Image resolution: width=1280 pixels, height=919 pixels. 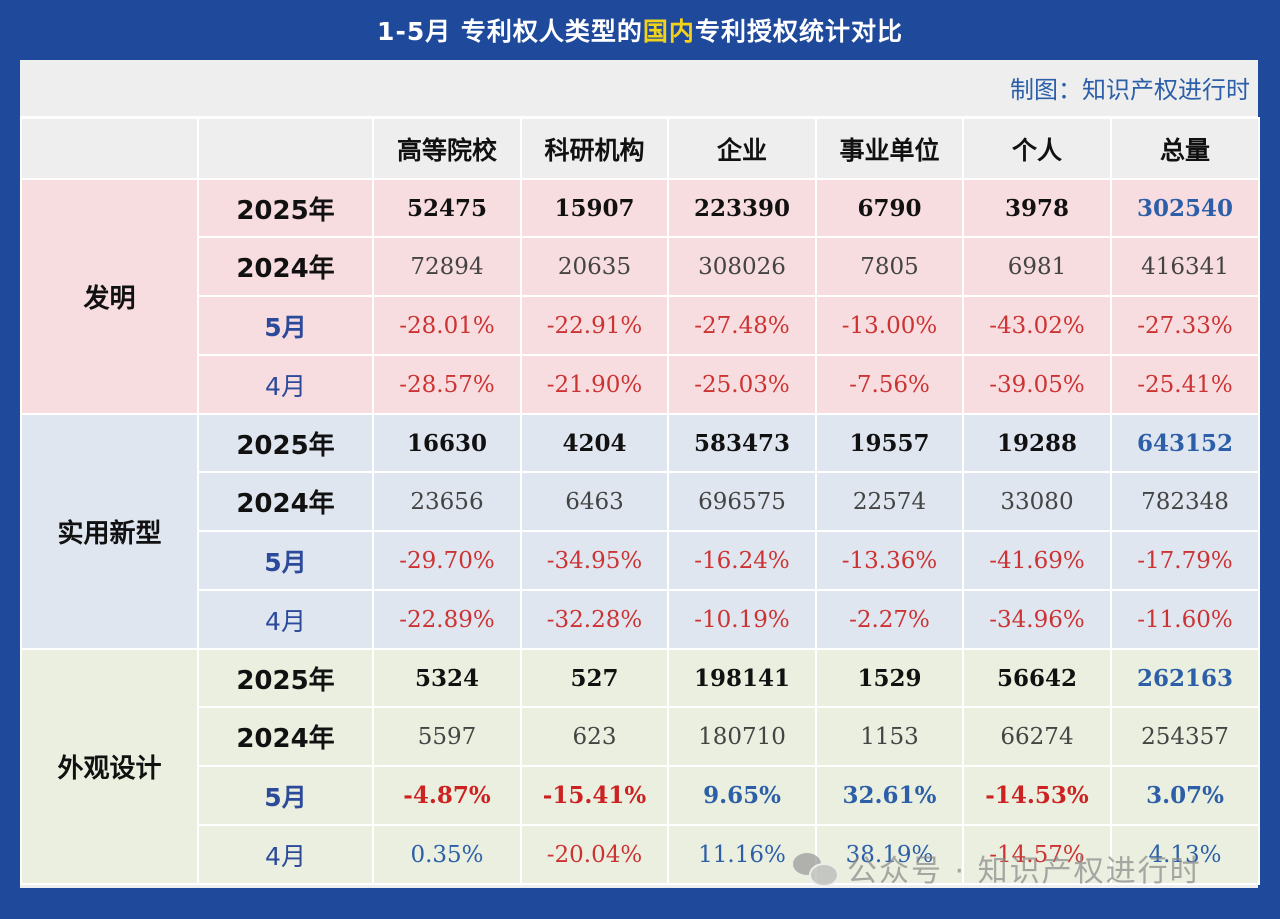 I want to click on table-cell: -32.28%, so click(x=594, y=619).